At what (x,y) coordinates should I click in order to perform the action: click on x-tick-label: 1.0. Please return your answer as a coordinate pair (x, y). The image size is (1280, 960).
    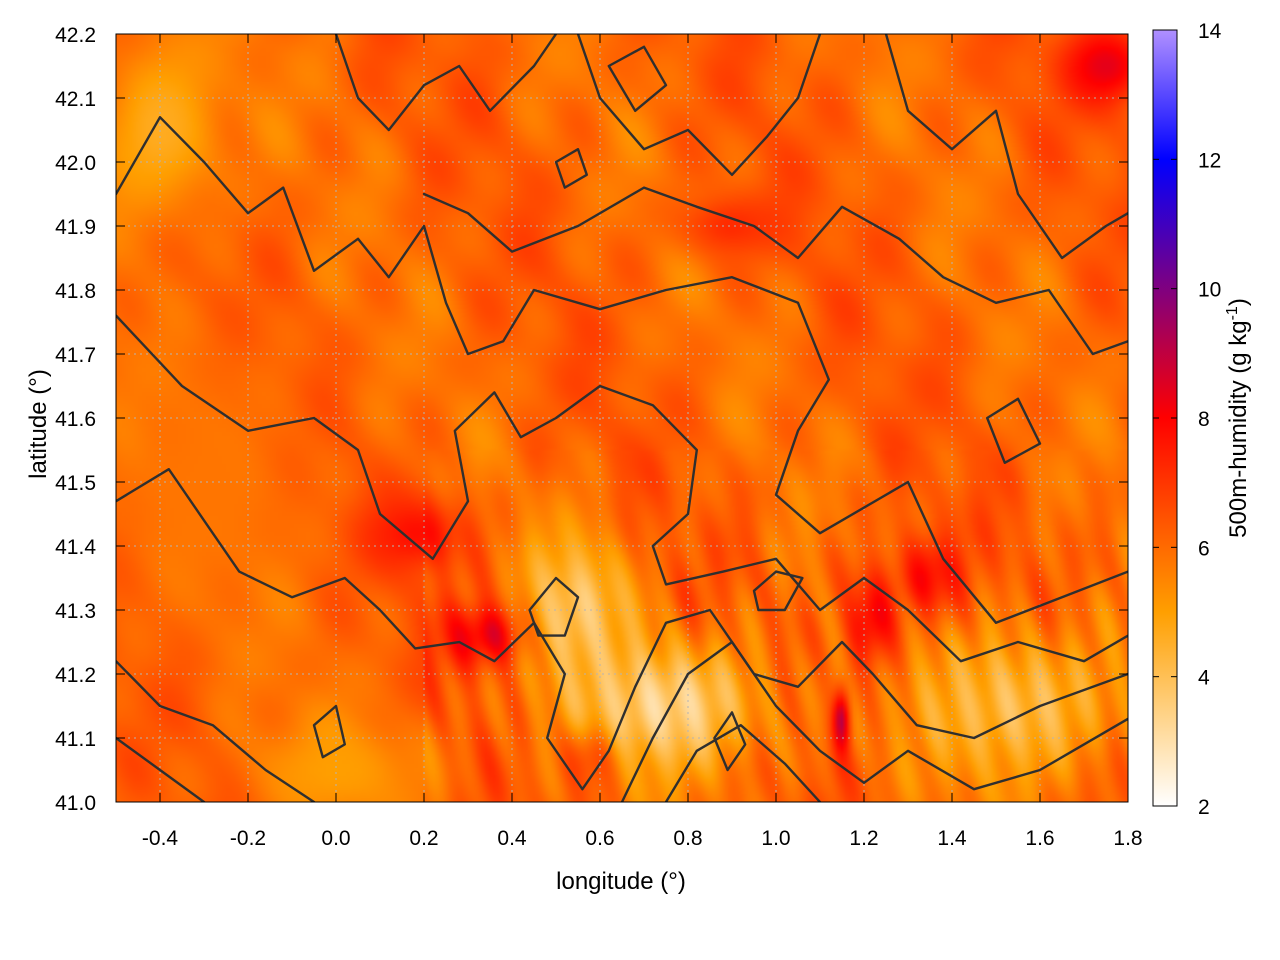
    Looking at the image, I should click on (775, 838).